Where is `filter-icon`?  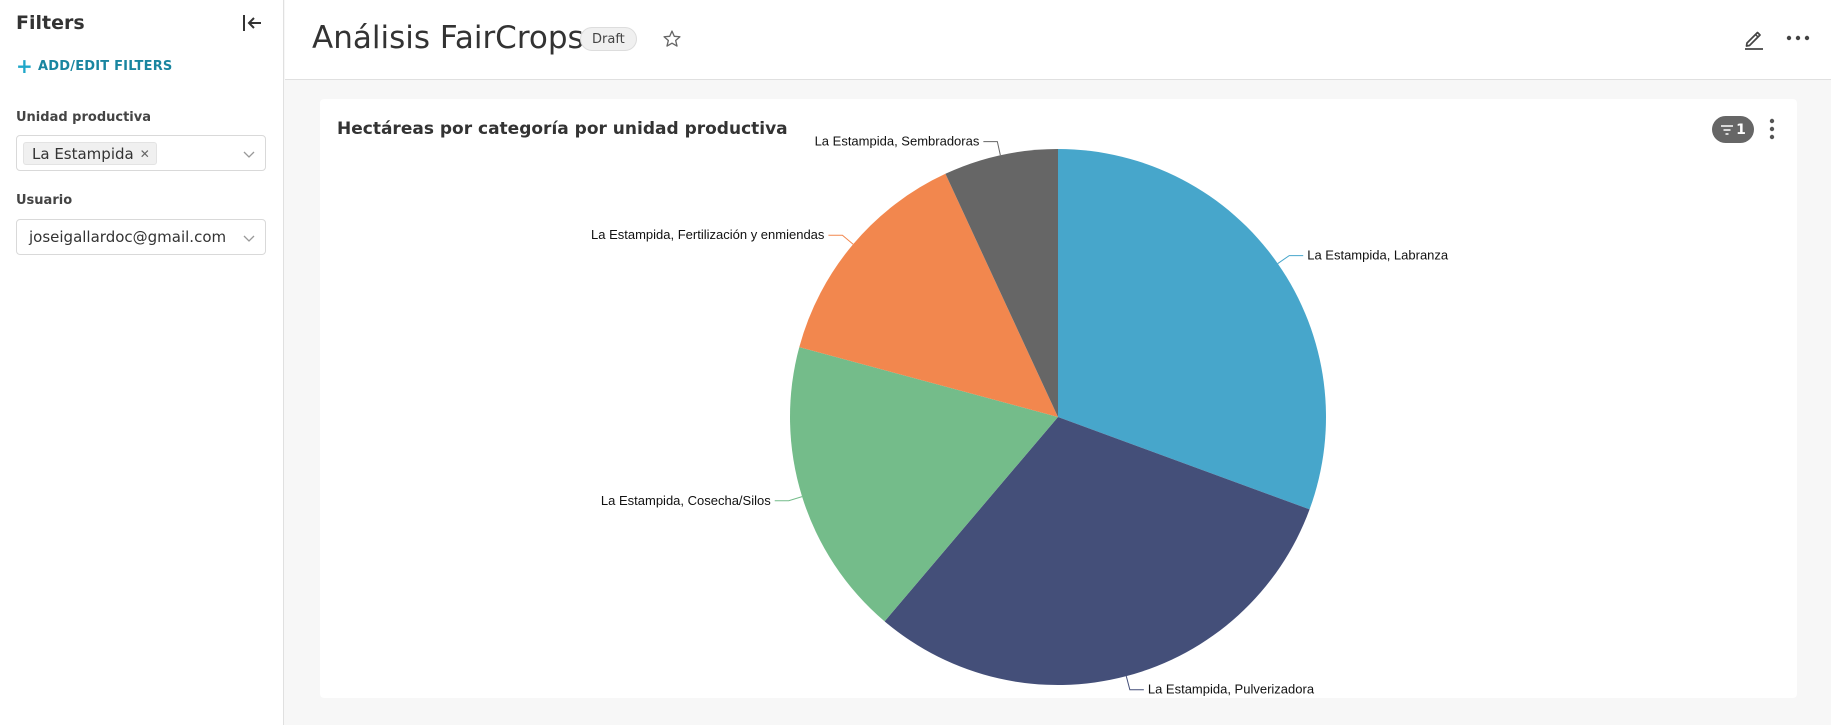
filter-icon is located at coordinates (1727, 129).